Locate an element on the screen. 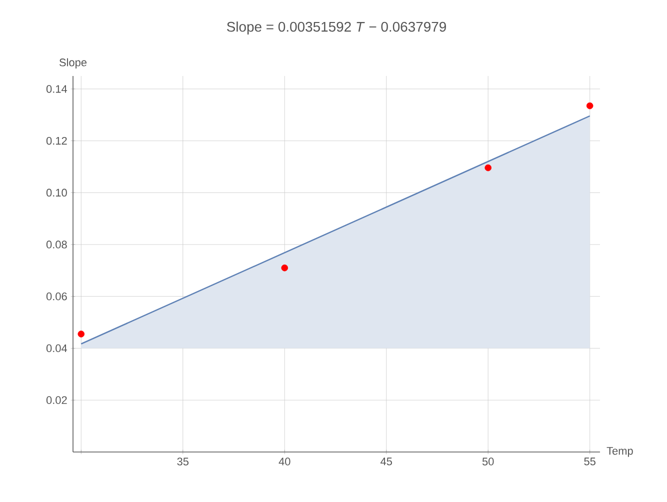  x-tick-label: 40 is located at coordinates (284, 462).